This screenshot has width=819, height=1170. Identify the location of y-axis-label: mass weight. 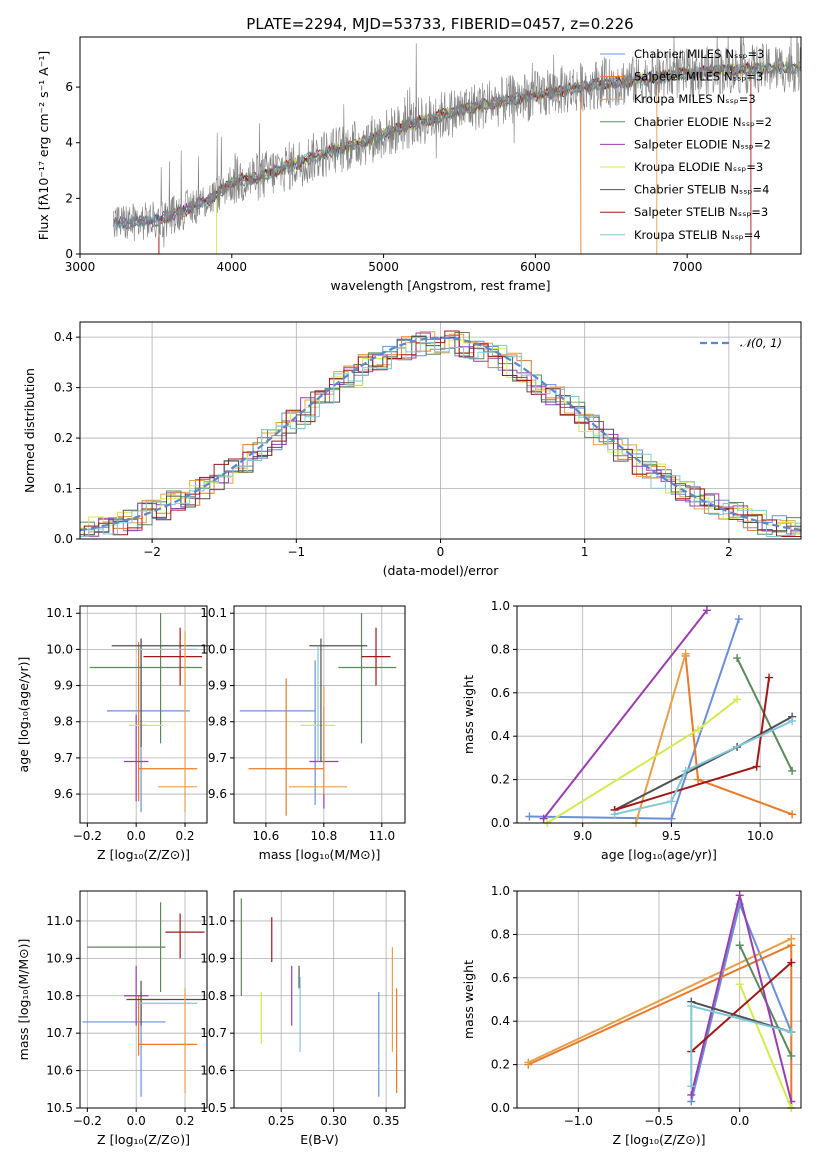
(468, 714).